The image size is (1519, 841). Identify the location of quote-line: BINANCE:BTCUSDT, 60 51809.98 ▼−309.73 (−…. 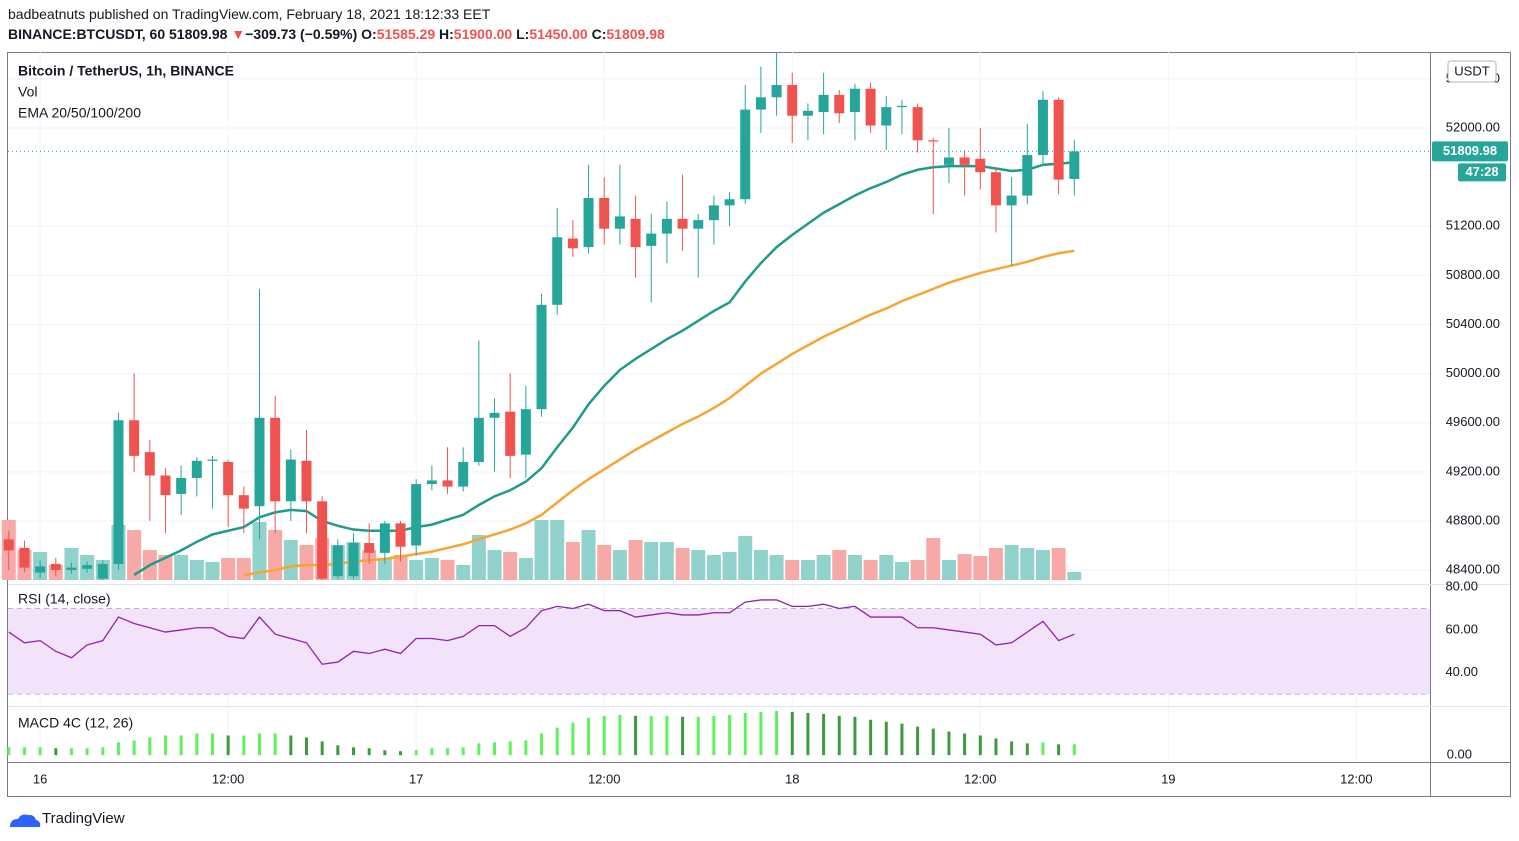
(336, 34).